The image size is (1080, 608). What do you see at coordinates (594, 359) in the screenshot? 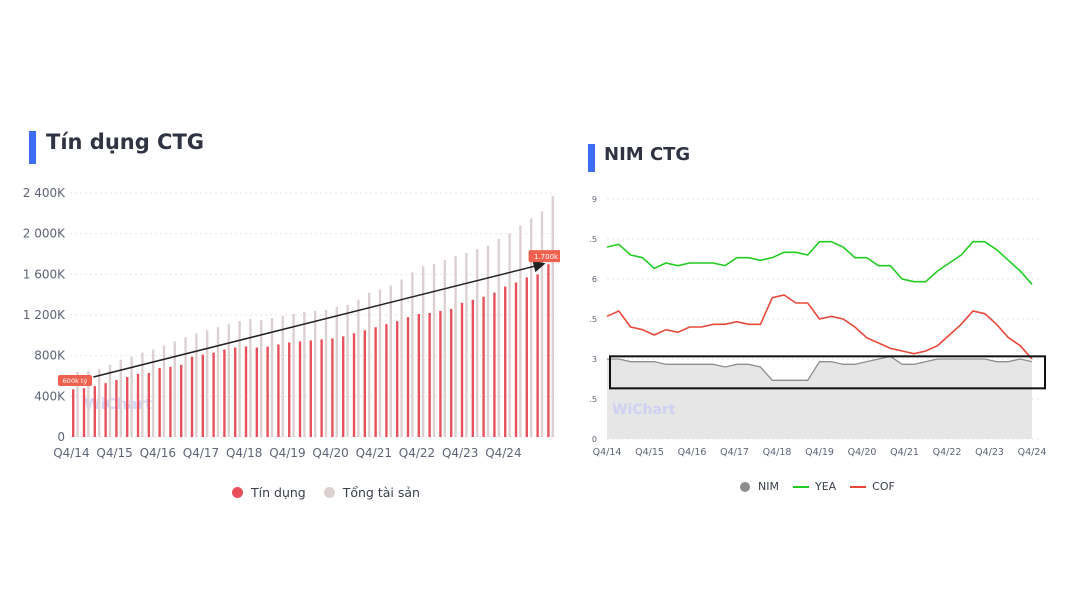
I see `right-y-tick-label: 3` at bounding box center [594, 359].